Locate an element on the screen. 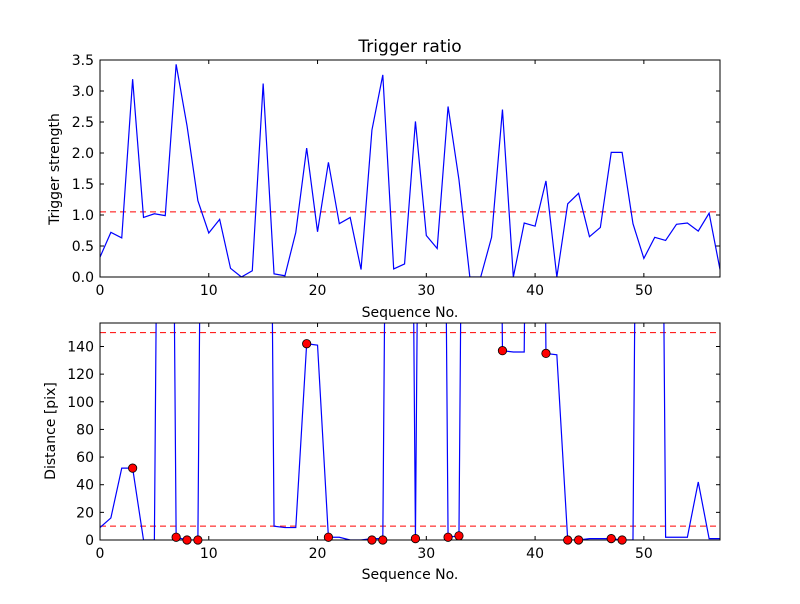  bottom-x-axis-label: Sequence No. is located at coordinates (410, 575).